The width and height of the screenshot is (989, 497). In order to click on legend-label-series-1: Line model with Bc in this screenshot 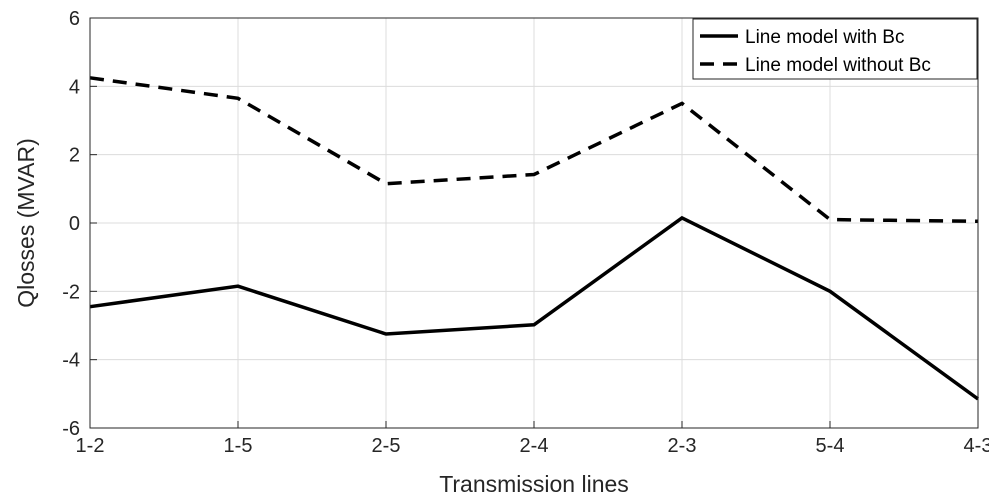, I will do `click(824, 37)`.